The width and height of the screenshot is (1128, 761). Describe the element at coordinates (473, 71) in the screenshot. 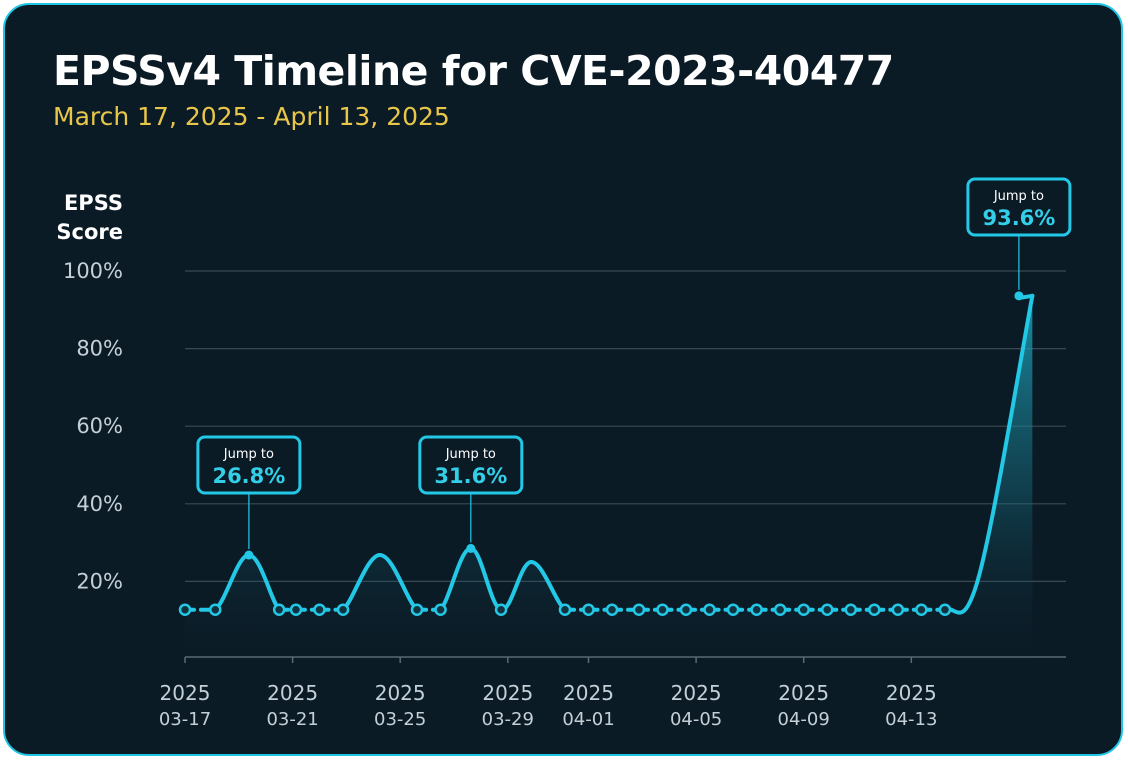

I see `chart-title: EPSSv4 Timeline for CVE-2023-40477` at that location.